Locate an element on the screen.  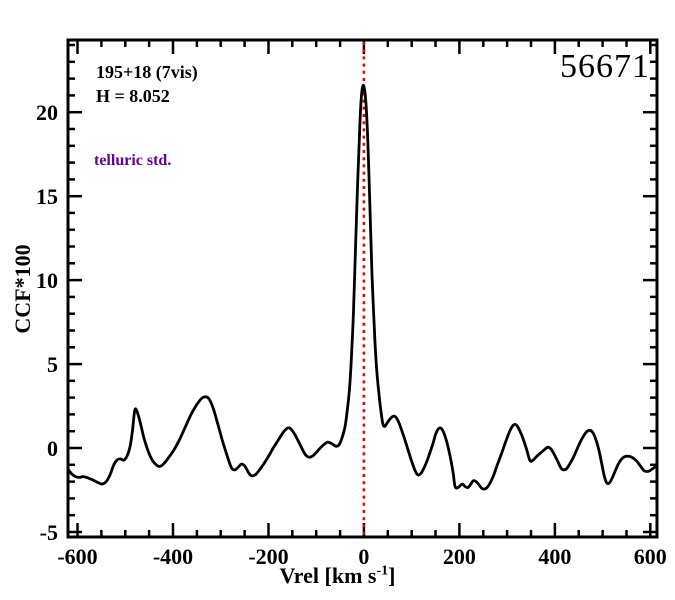
y-tick-label: 0 is located at coordinates (52, 448).